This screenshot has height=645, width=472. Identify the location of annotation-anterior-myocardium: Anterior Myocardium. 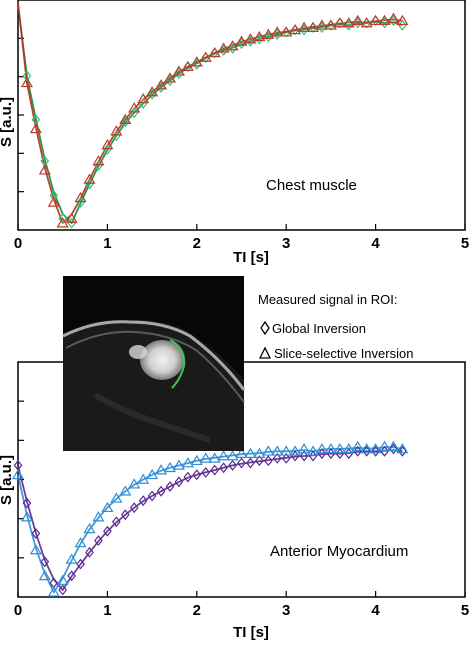
(339, 551).